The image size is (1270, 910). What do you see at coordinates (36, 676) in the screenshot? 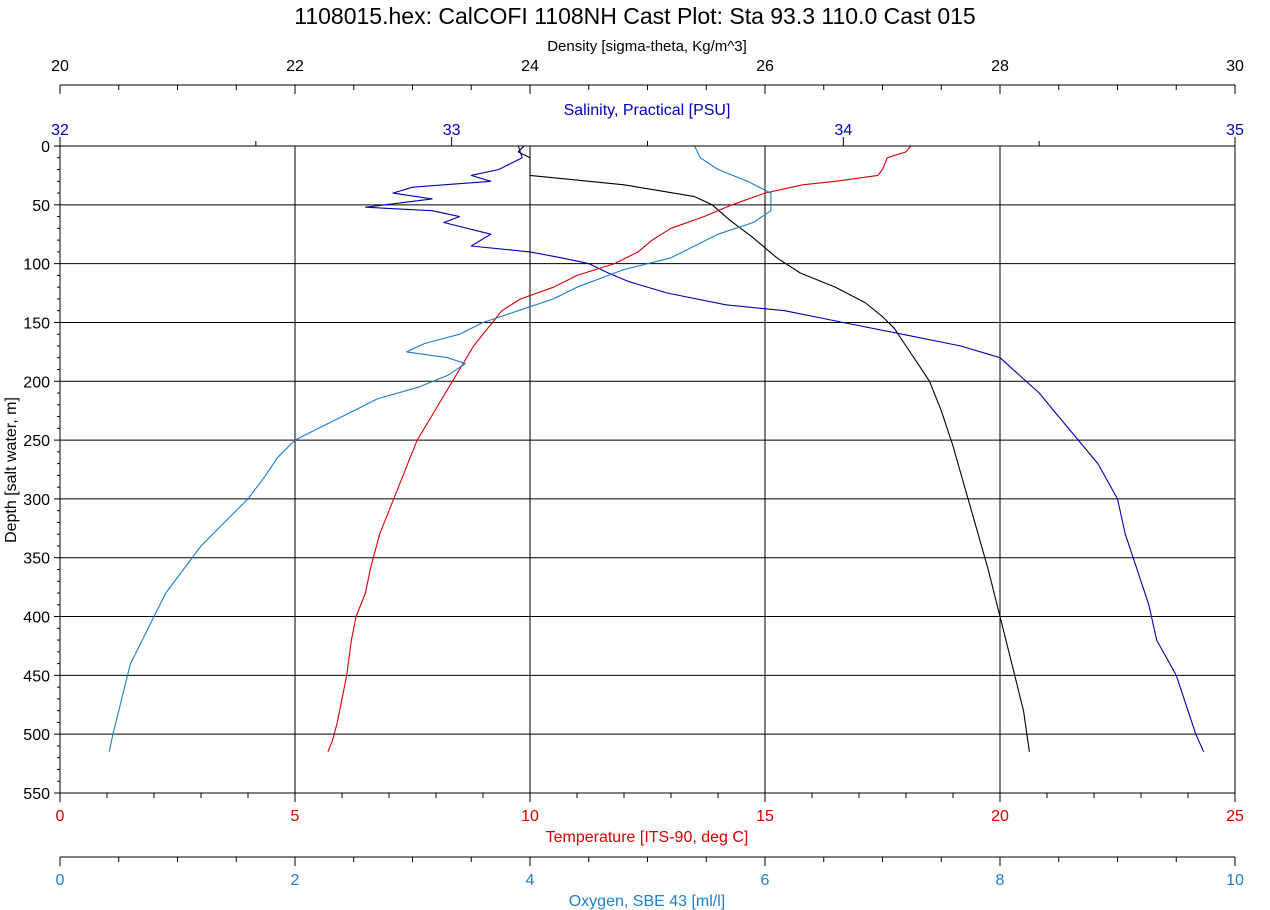
I see `depth-tick-label: 450` at bounding box center [36, 676].